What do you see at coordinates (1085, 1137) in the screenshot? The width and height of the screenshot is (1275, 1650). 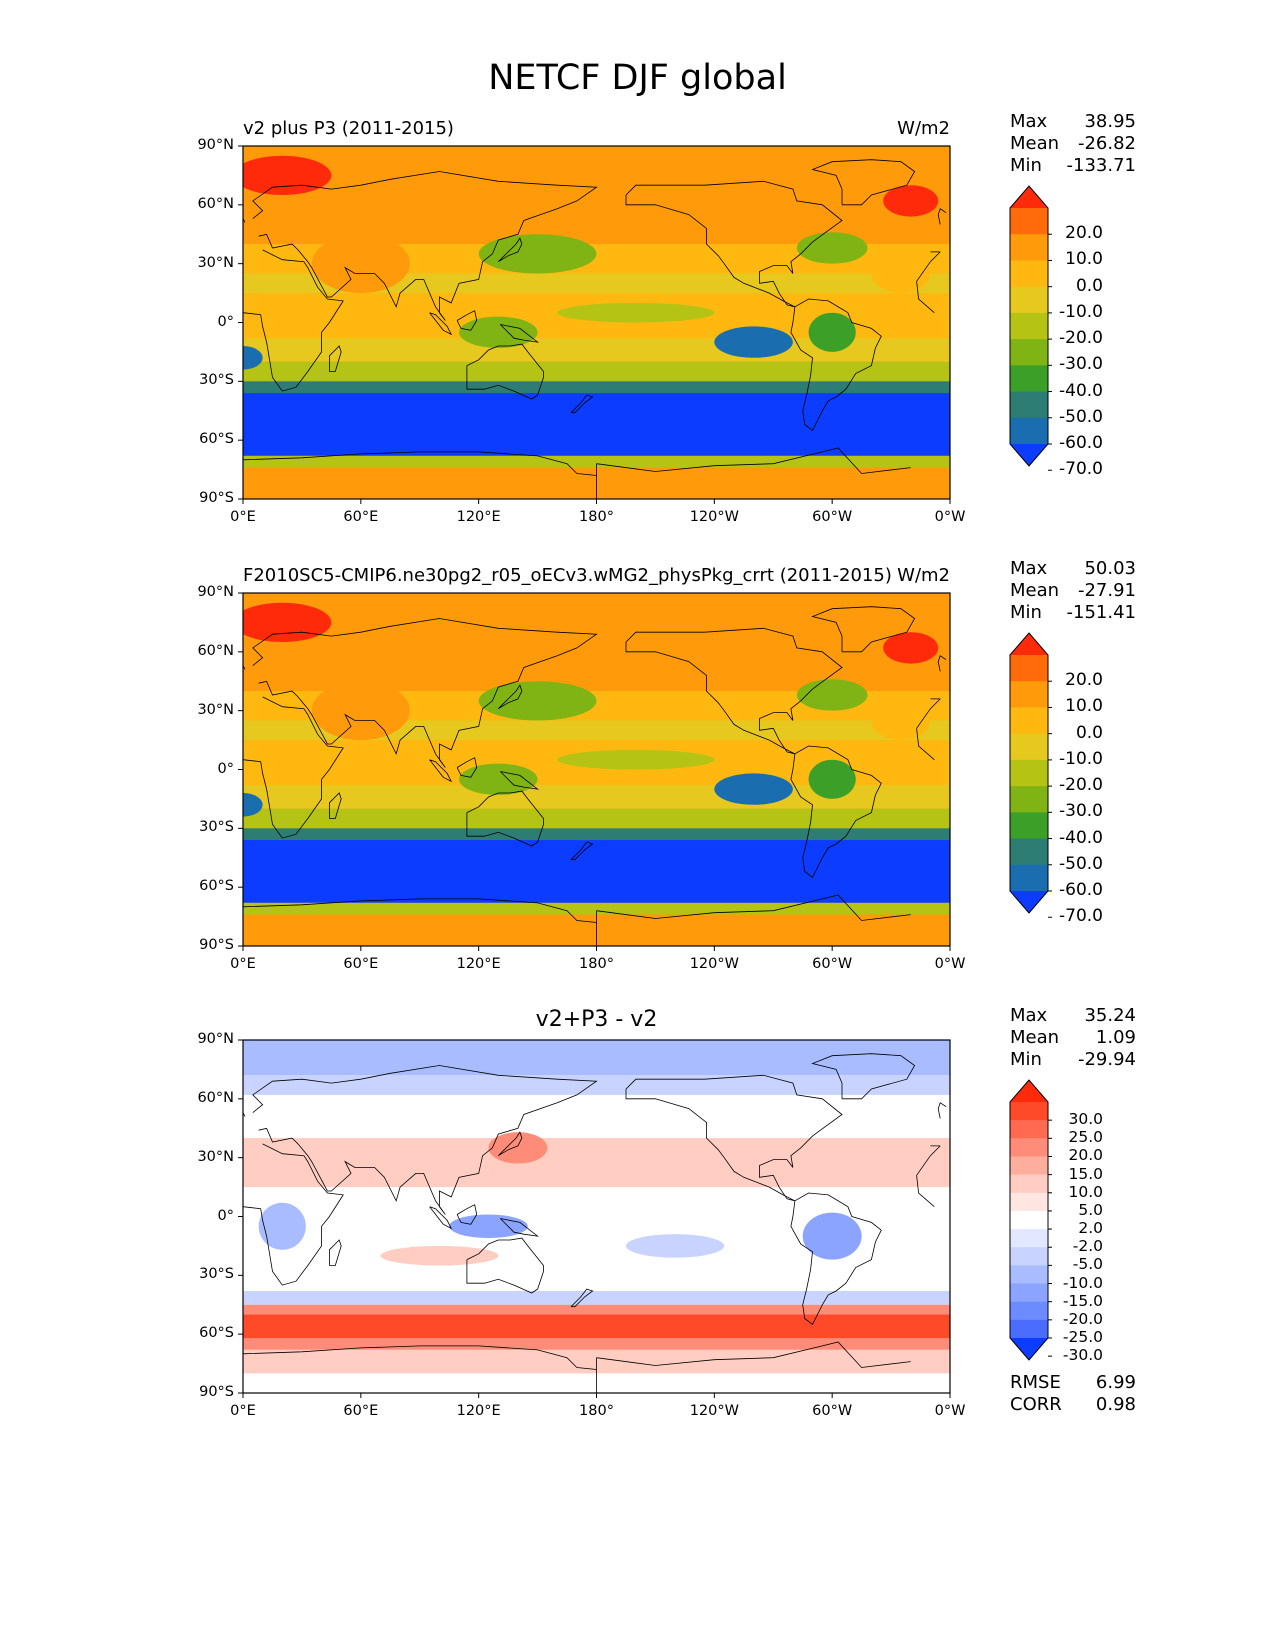 I see `colorbar-label: 25.0` at bounding box center [1085, 1137].